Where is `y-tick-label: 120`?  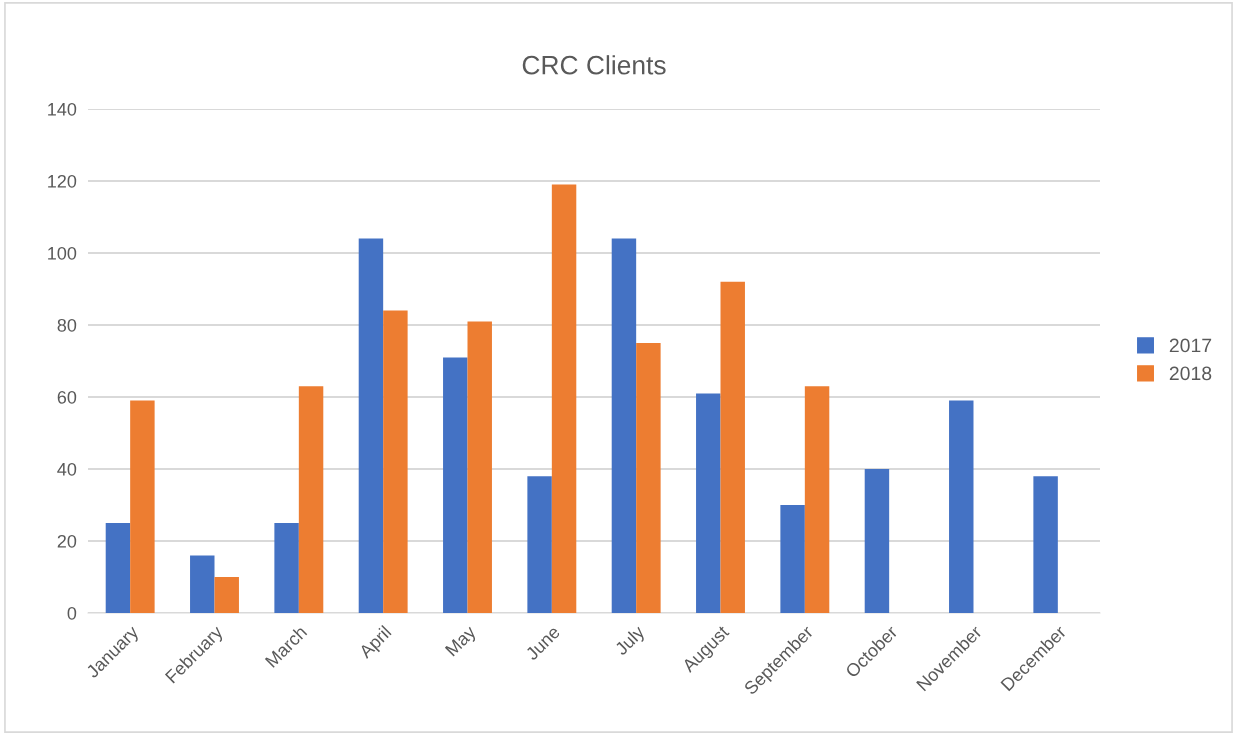 y-tick-label: 120 is located at coordinates (62, 181).